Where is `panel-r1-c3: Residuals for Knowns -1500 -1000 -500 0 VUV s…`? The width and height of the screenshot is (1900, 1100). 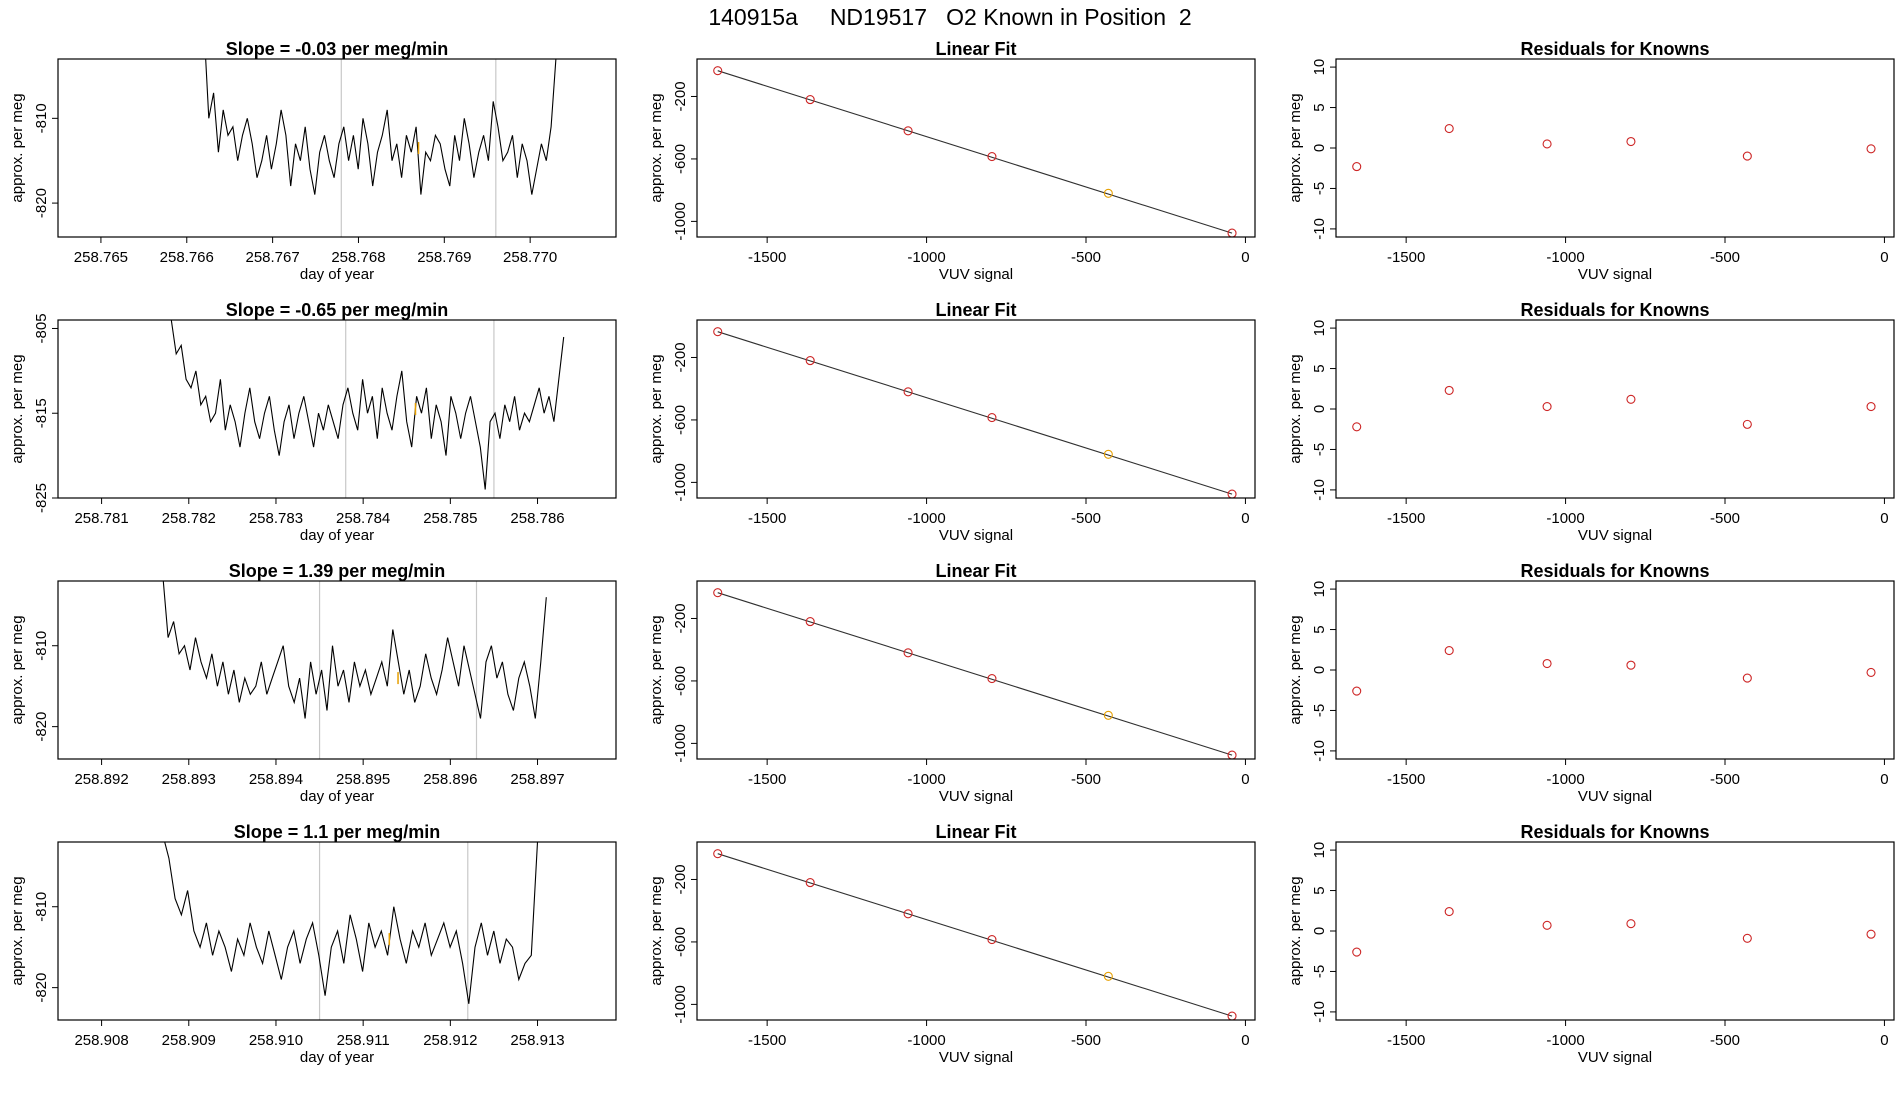
panel-r1-c3: Residuals for Knowns -1500 -1000 -500 0 VUV s… is located at coordinates (1591, 161).